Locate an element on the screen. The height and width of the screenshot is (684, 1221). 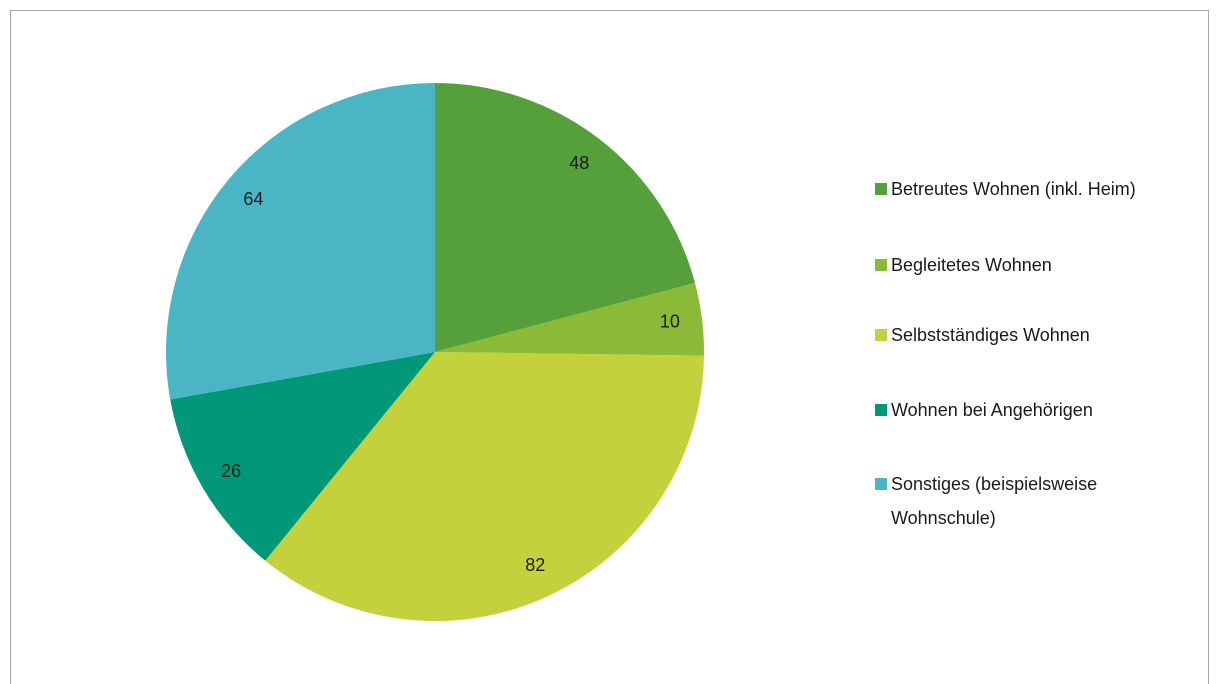
legend-label: Sonstiges (beispielsweise Wohnschule) is located at coordinates (994, 501).